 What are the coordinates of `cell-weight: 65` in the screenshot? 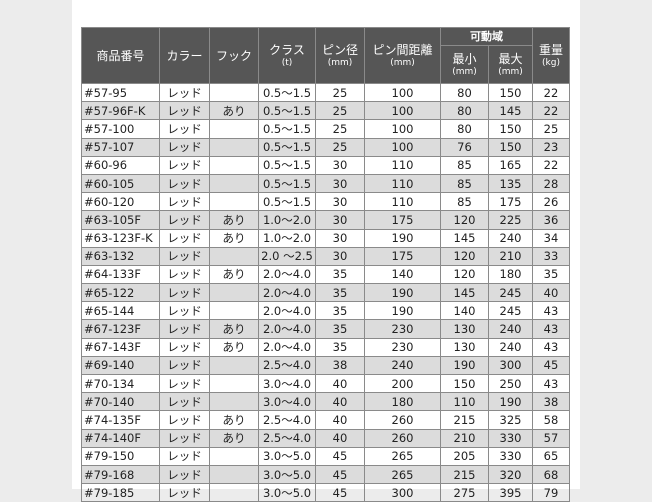 It's located at (551, 456).